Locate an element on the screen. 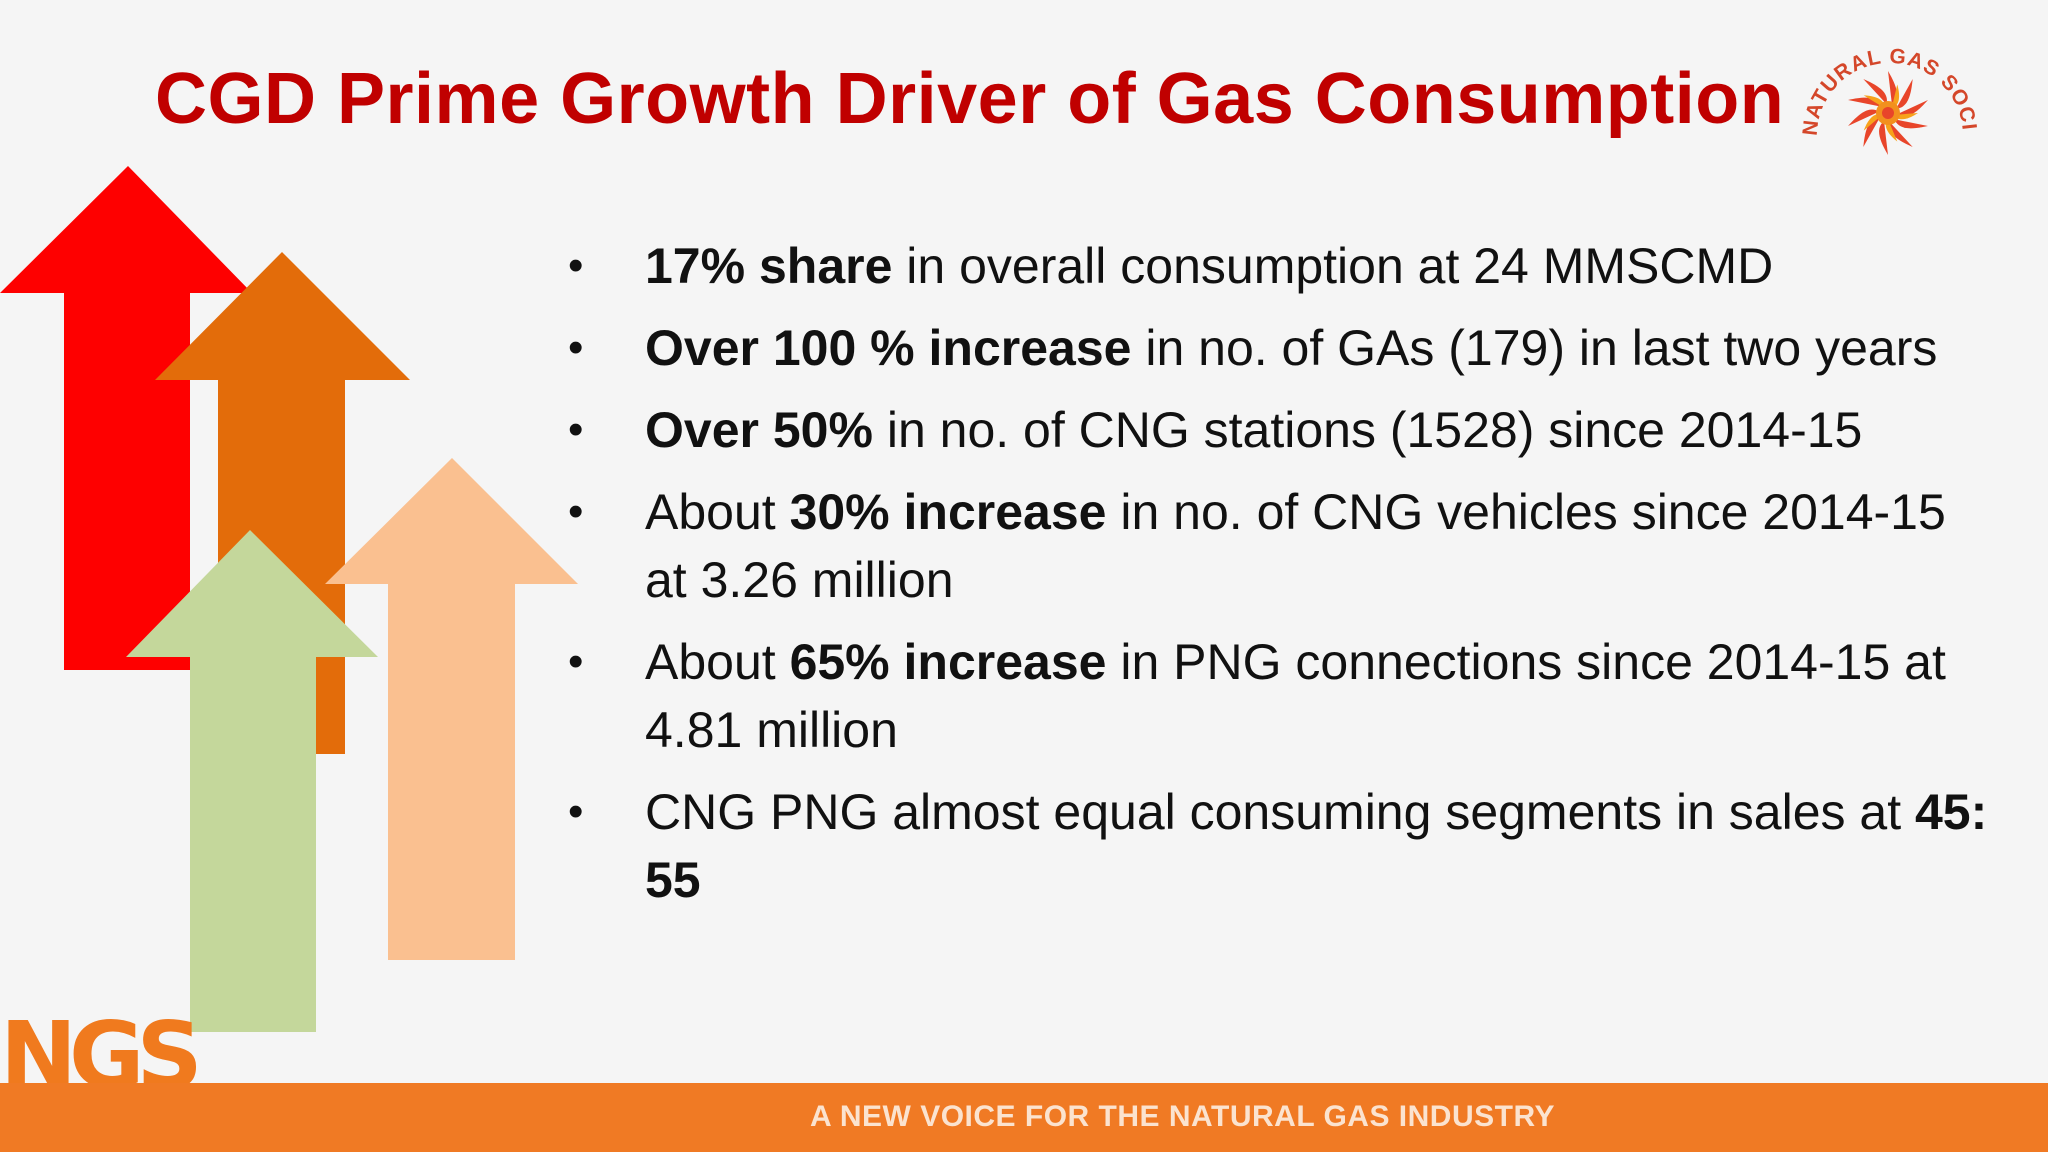  sun-flame-logo-icon is located at coordinates (1888, 113).